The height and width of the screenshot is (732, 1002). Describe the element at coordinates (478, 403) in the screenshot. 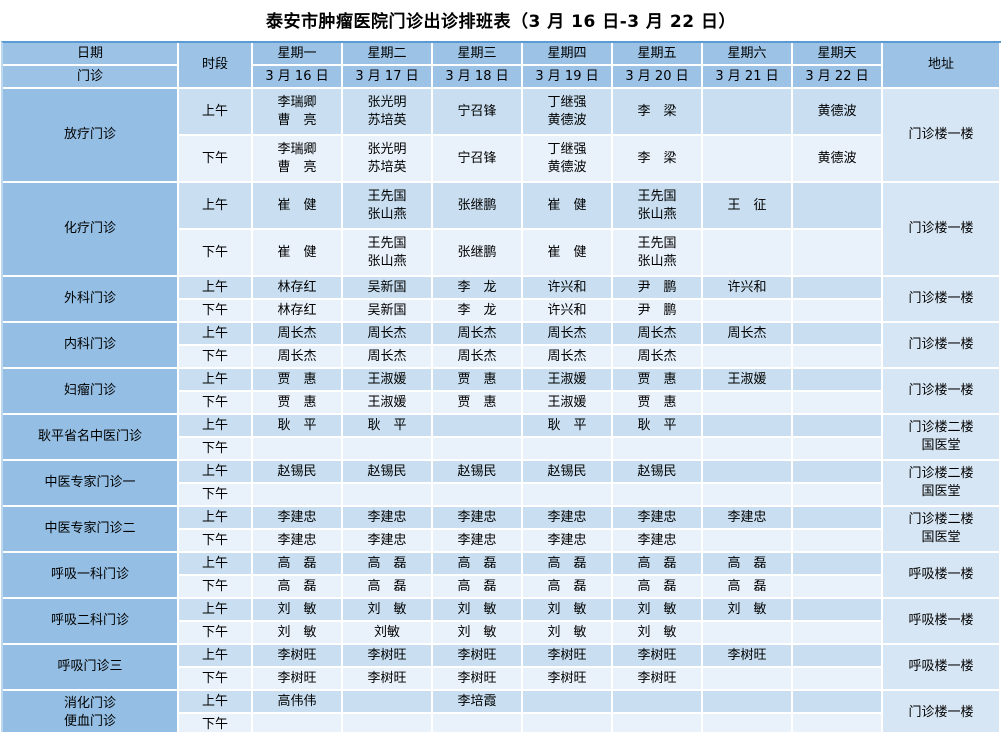

I see `schedule-cell: 贾 惠` at that location.